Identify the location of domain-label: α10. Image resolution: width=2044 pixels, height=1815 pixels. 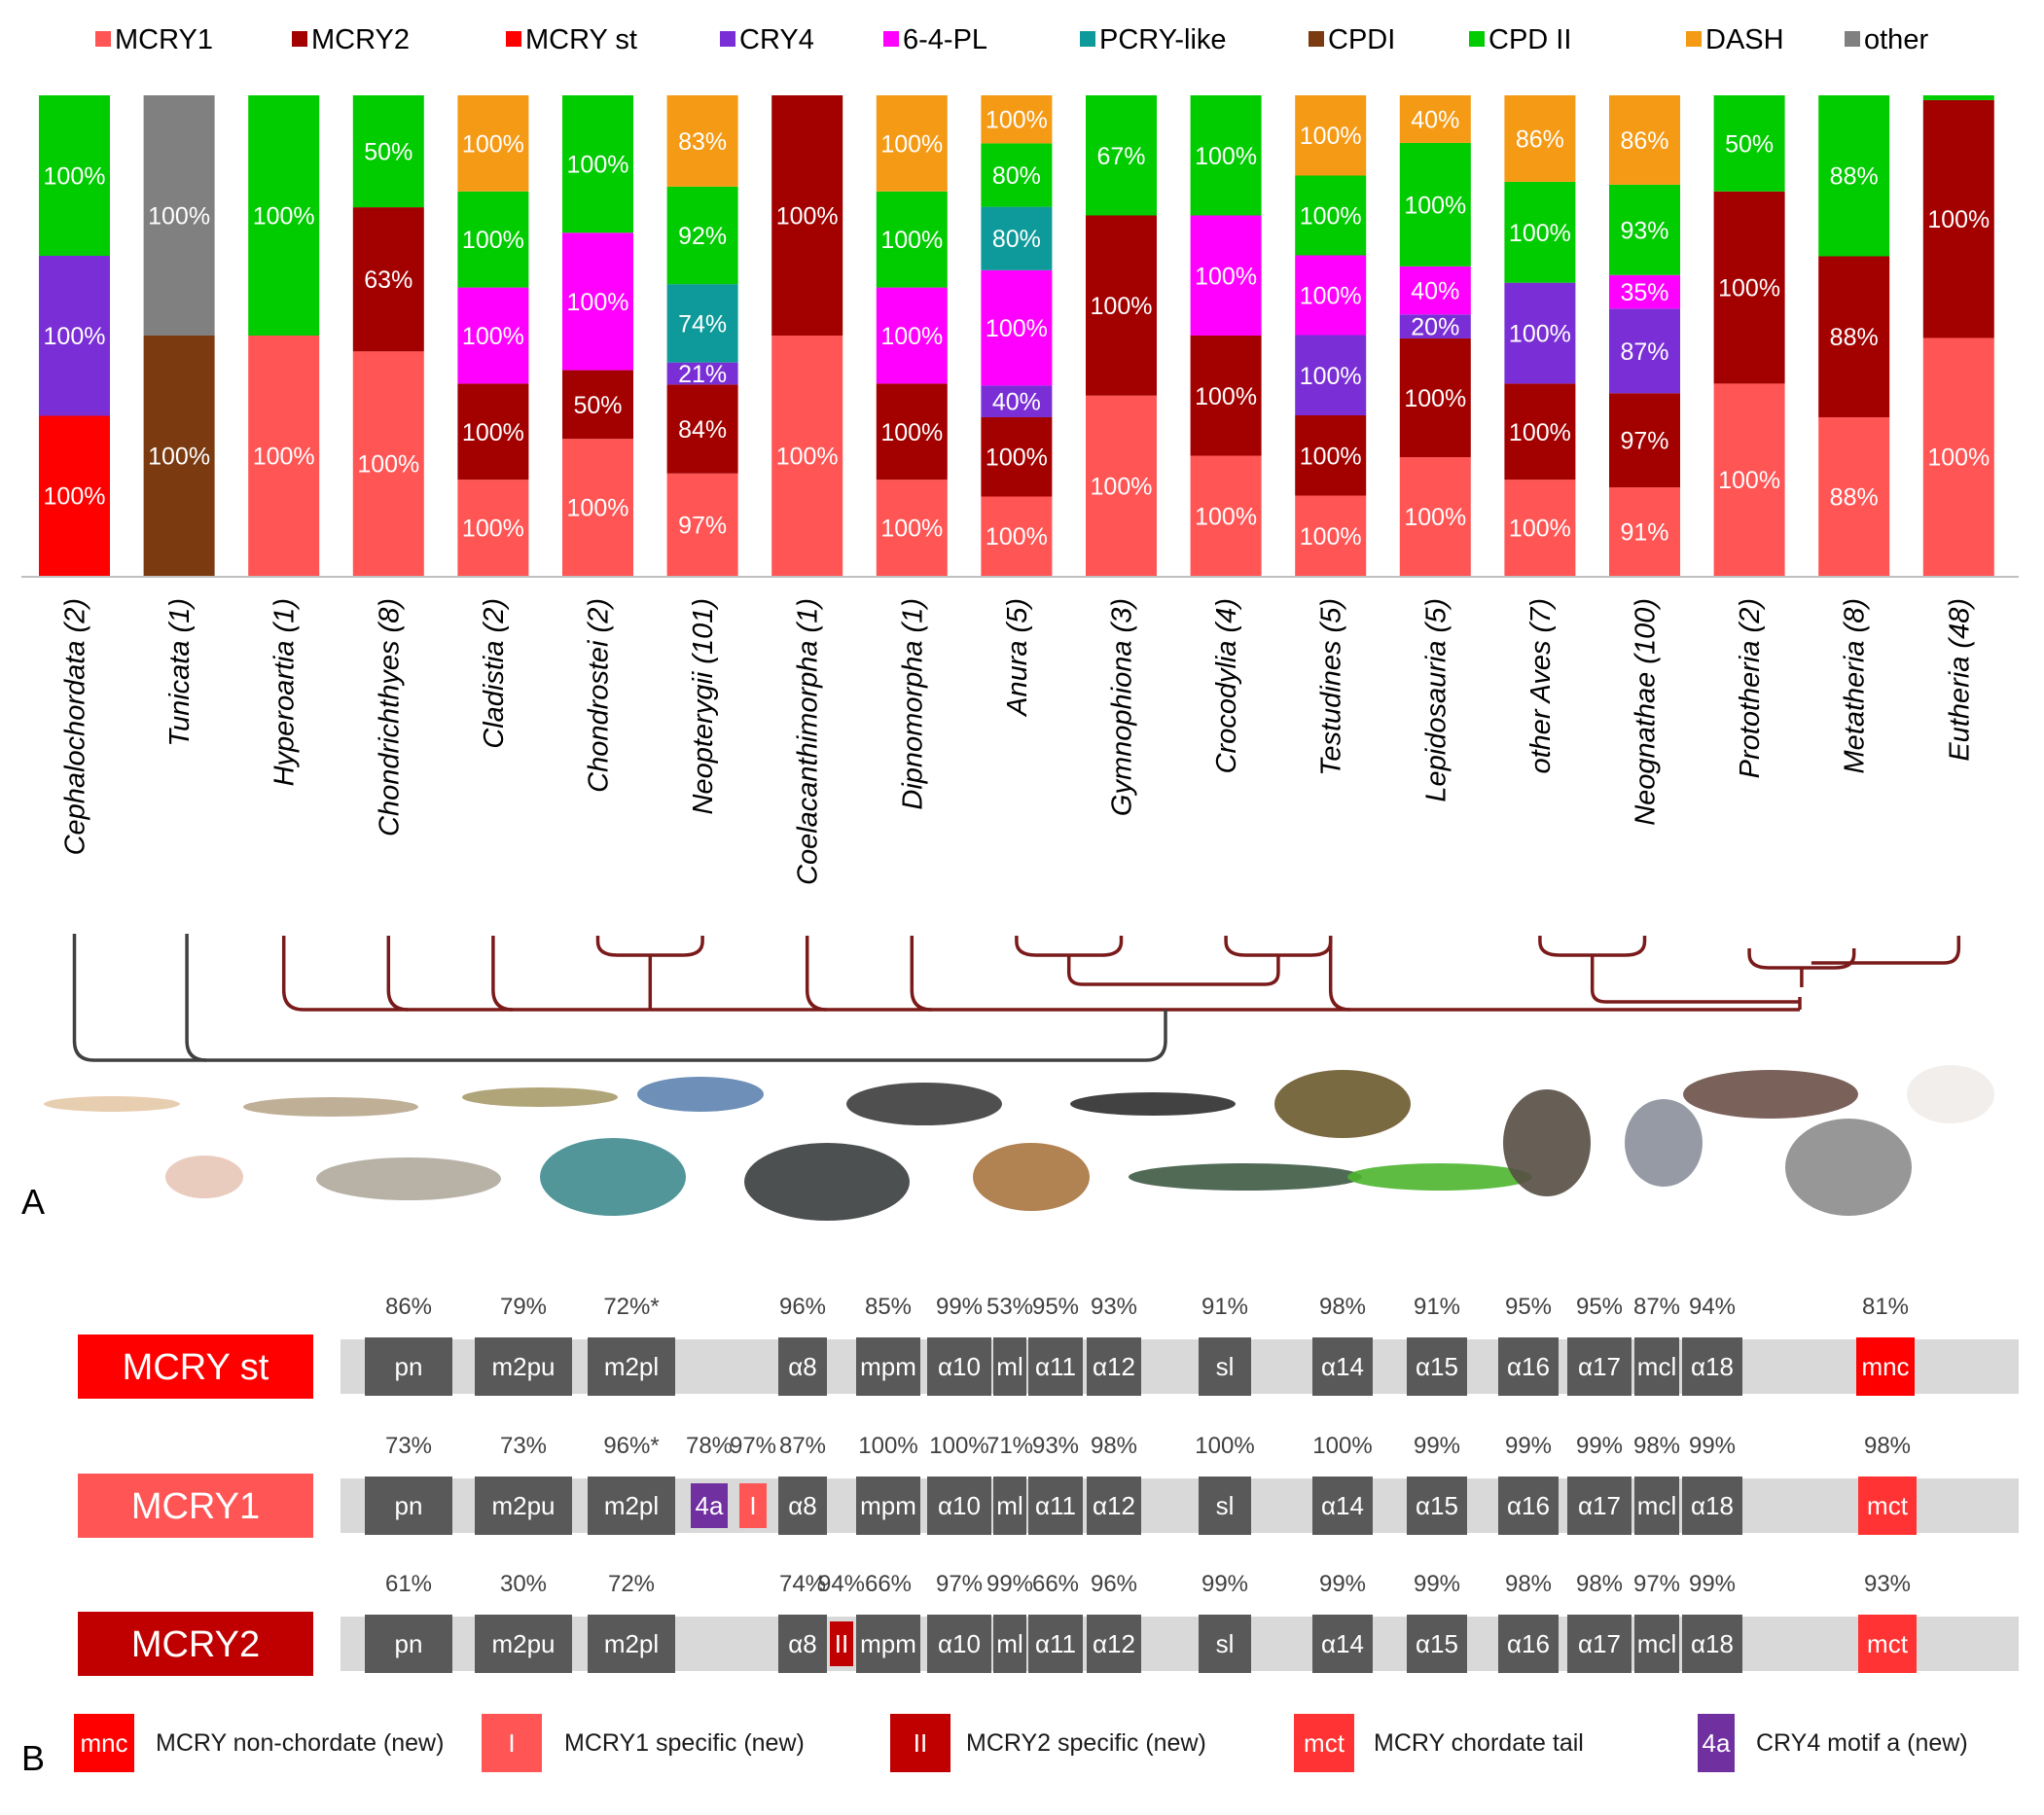
(960, 1367).